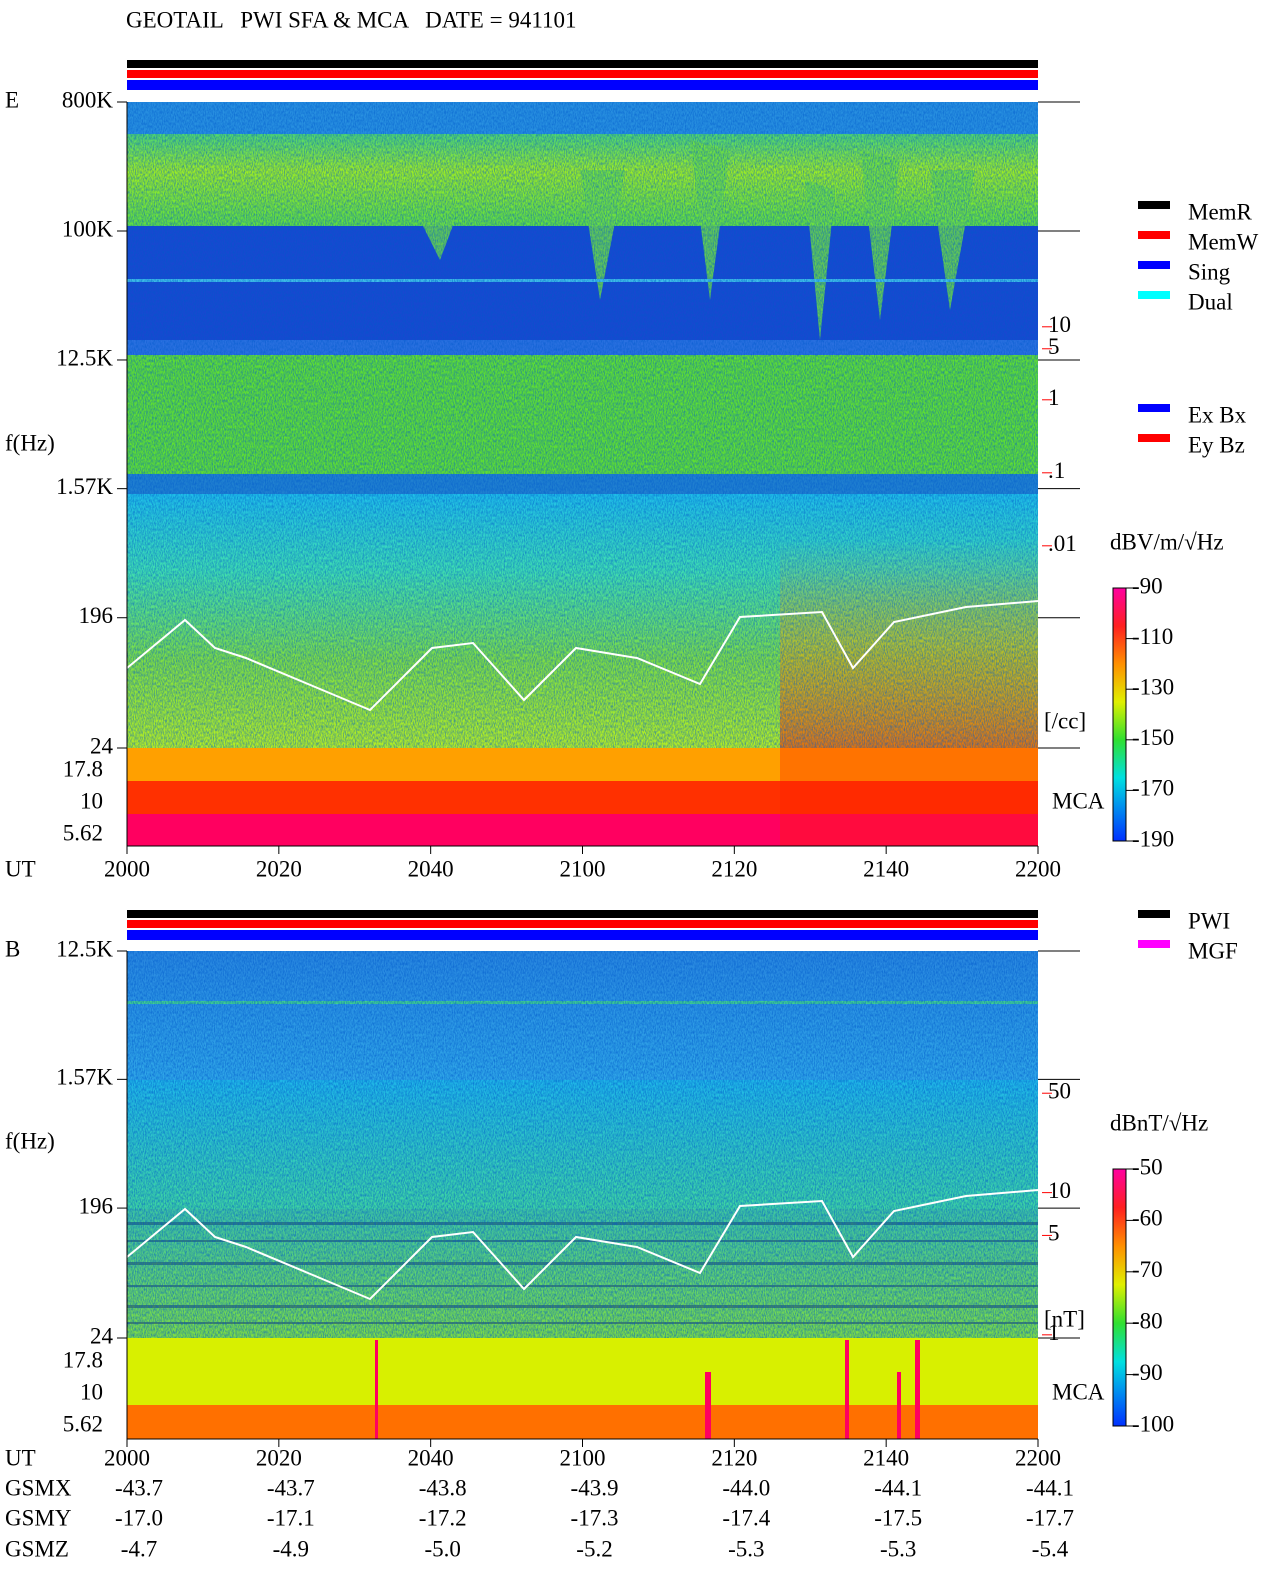 The image size is (1280, 1593). What do you see at coordinates (442, 1548) in the screenshot?
I see `orbit-value: -5.0` at bounding box center [442, 1548].